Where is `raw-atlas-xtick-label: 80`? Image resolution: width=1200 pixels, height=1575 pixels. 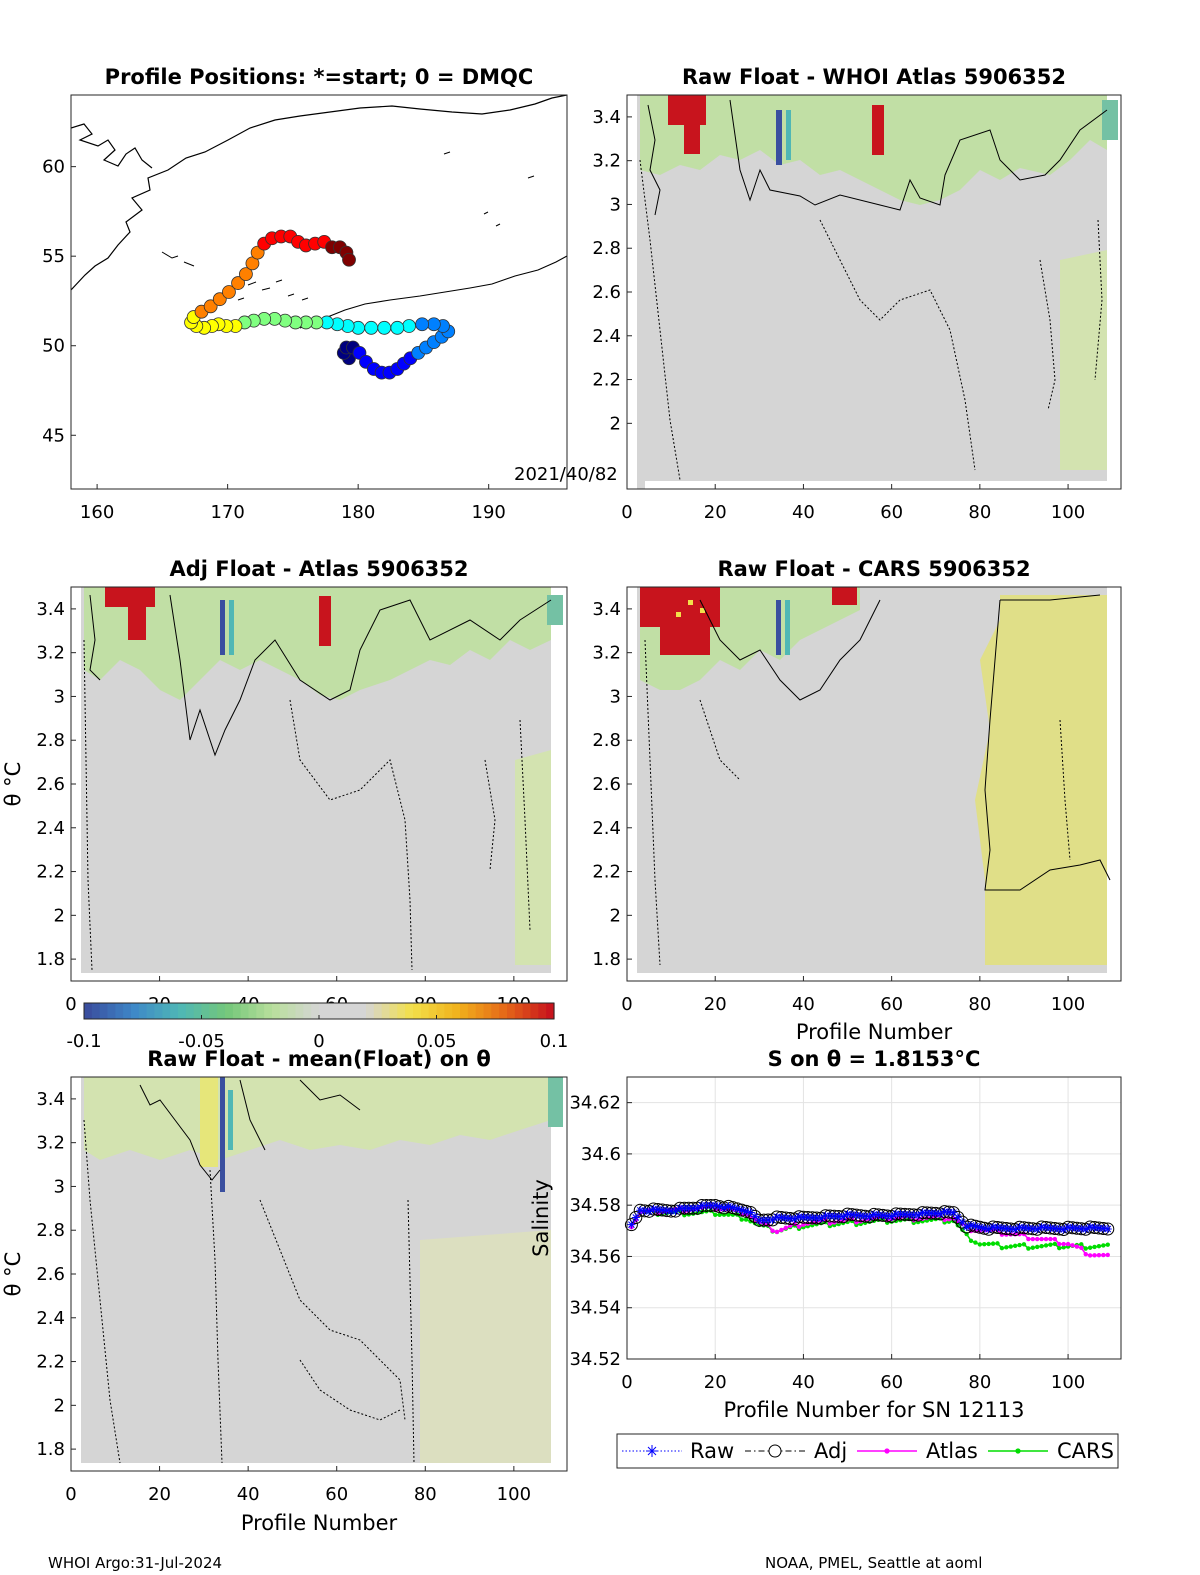
raw-atlas-xtick-label: 80 is located at coordinates (979, 512).